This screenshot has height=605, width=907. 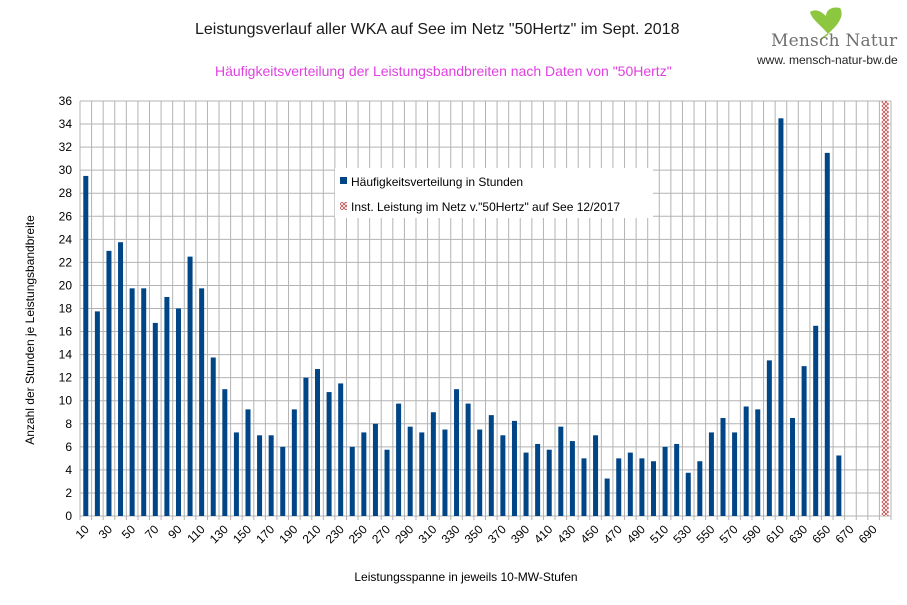 I want to click on logo-url: www. mensch-natur-bw.de, so click(x=827, y=60).